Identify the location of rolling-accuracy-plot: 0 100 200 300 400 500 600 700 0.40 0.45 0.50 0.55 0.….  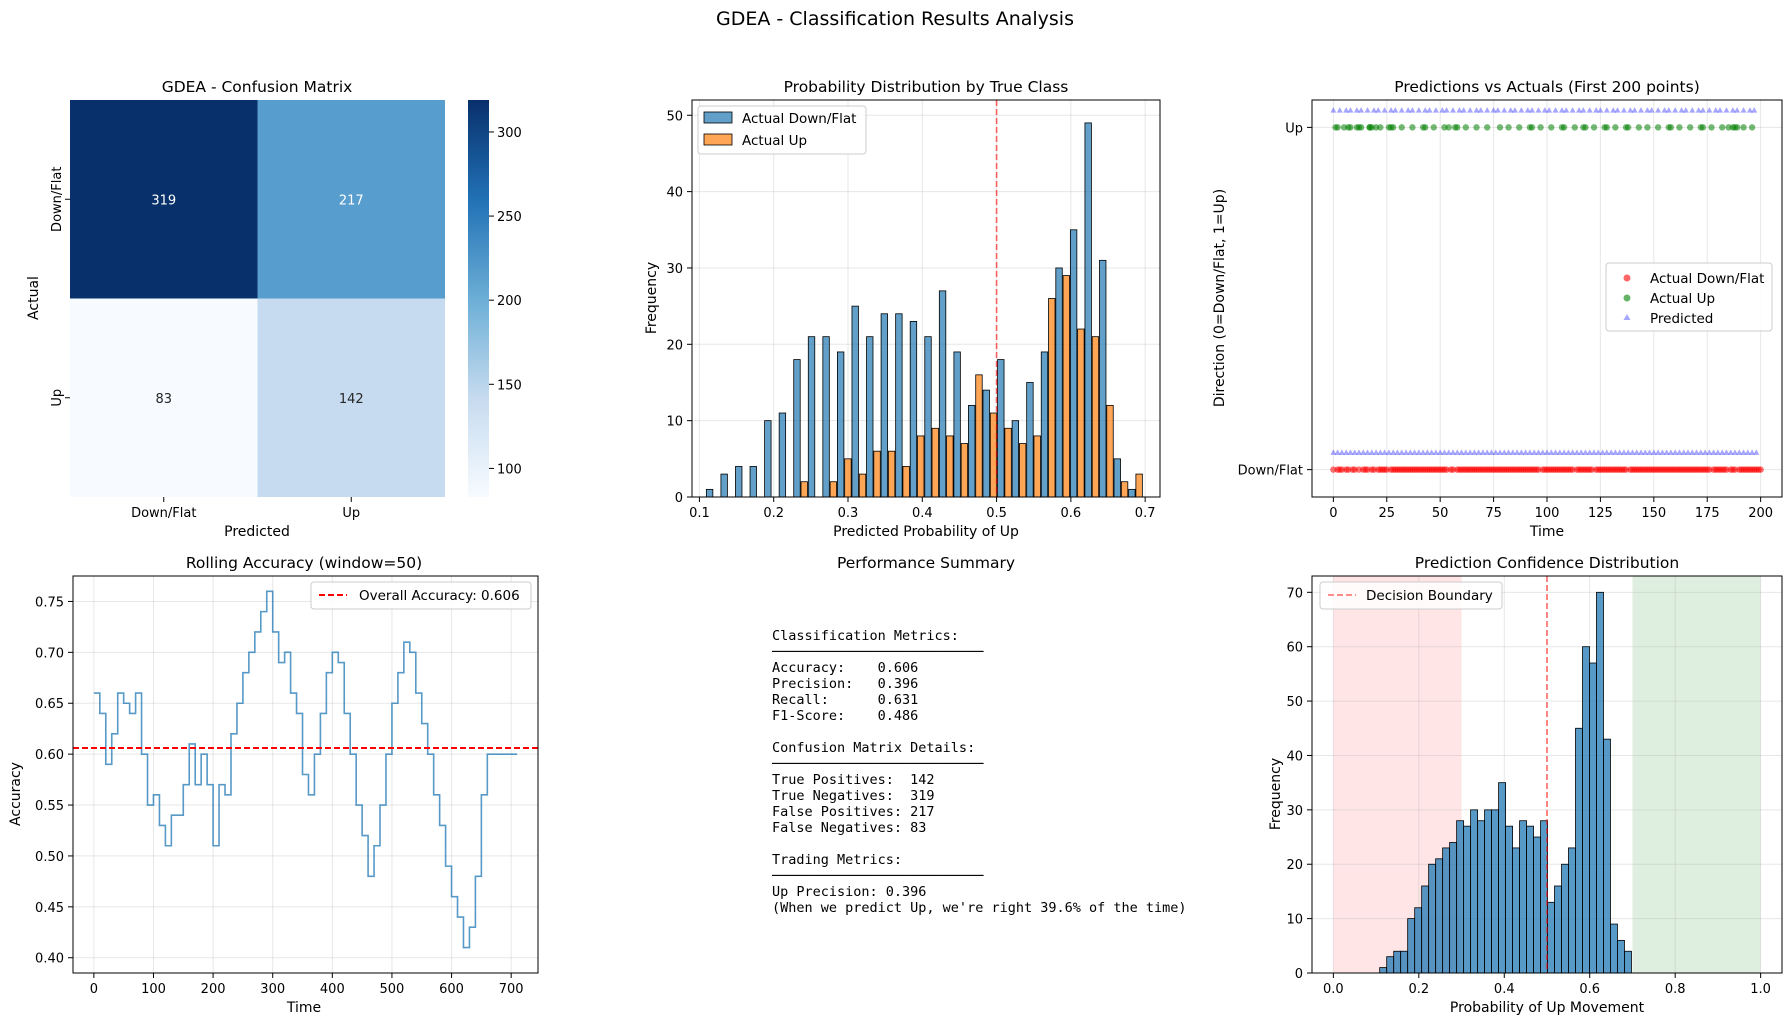
(287, 786).